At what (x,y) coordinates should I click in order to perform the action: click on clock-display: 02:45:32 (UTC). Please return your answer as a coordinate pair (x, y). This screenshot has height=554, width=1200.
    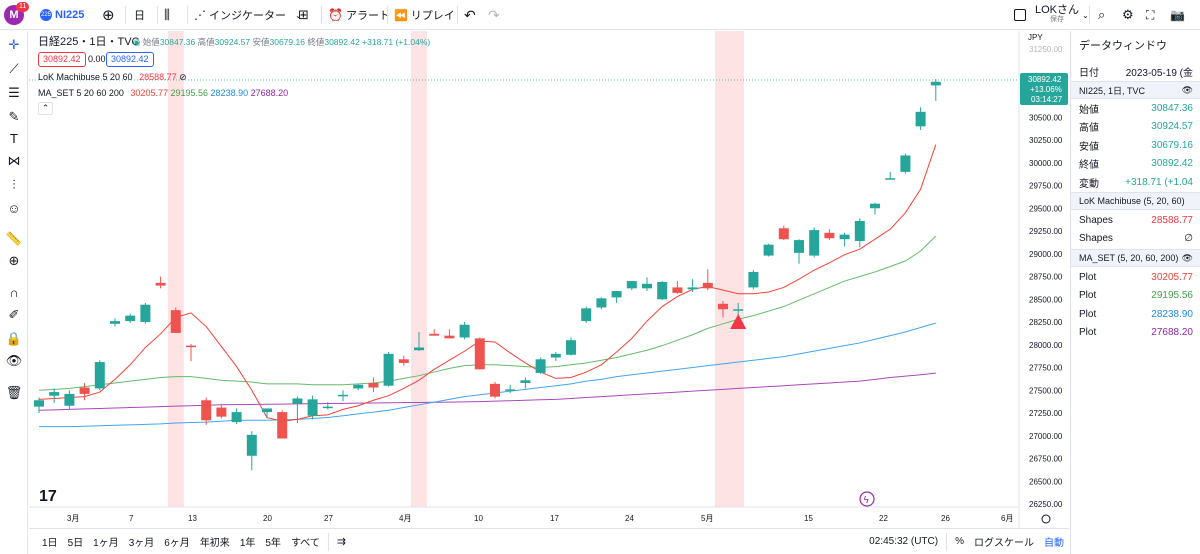
    Looking at the image, I should click on (904, 541).